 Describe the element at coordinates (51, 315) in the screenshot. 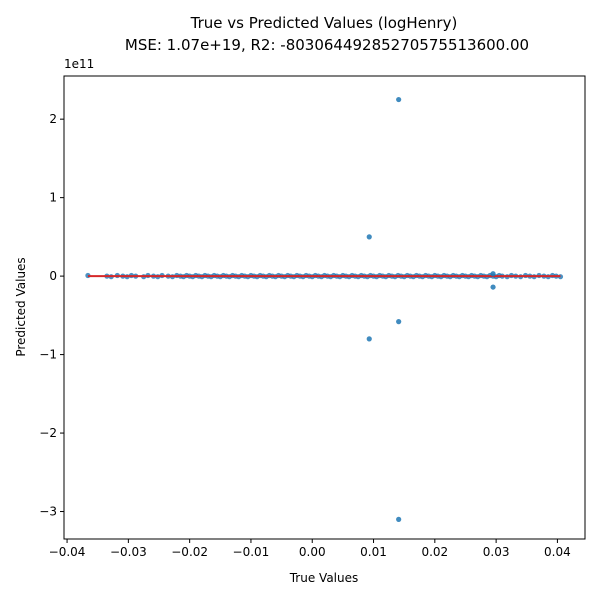

I see `y-ticks: 2 1 0 −1 −2 −3` at that location.